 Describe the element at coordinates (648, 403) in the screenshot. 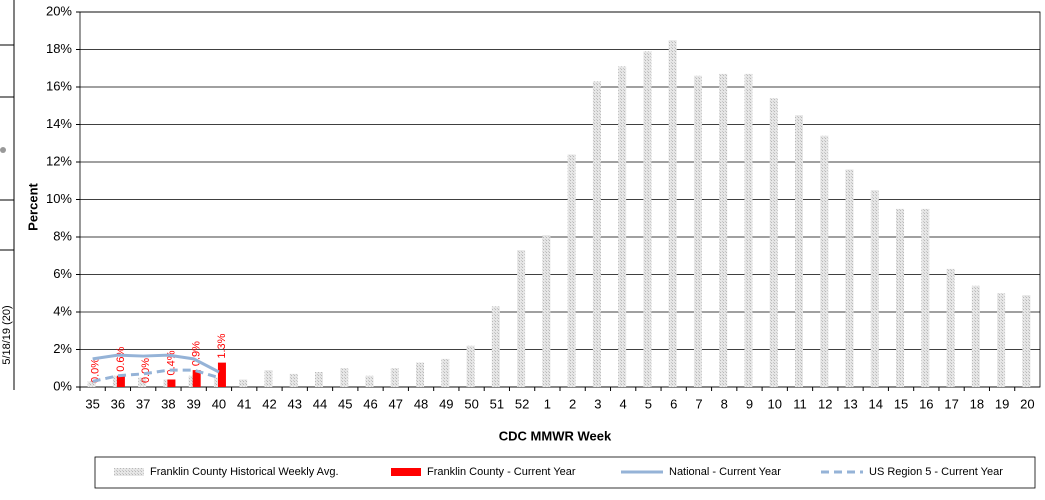

I see `x-tick-label: 5` at that location.